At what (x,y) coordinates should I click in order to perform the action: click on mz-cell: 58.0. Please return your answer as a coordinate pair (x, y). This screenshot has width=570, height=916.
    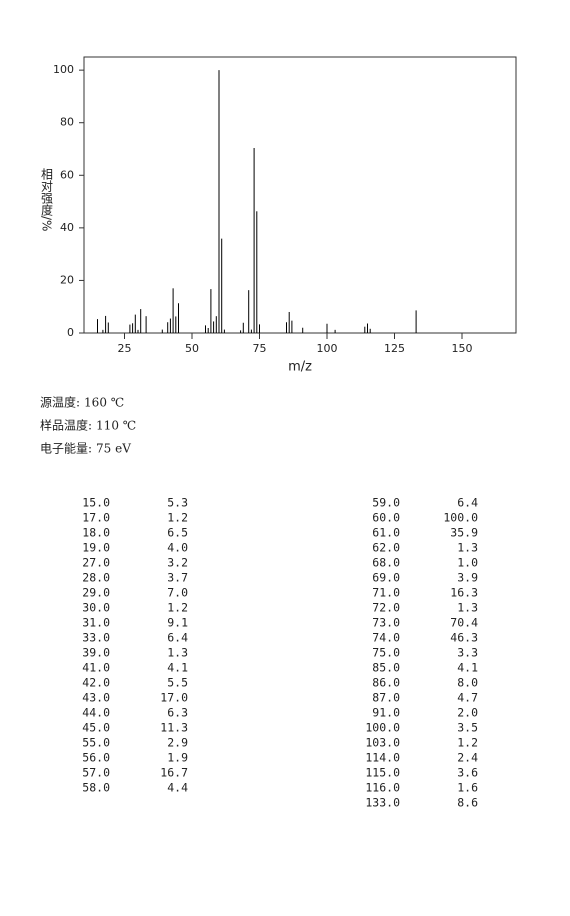
    Looking at the image, I should click on (96, 788).